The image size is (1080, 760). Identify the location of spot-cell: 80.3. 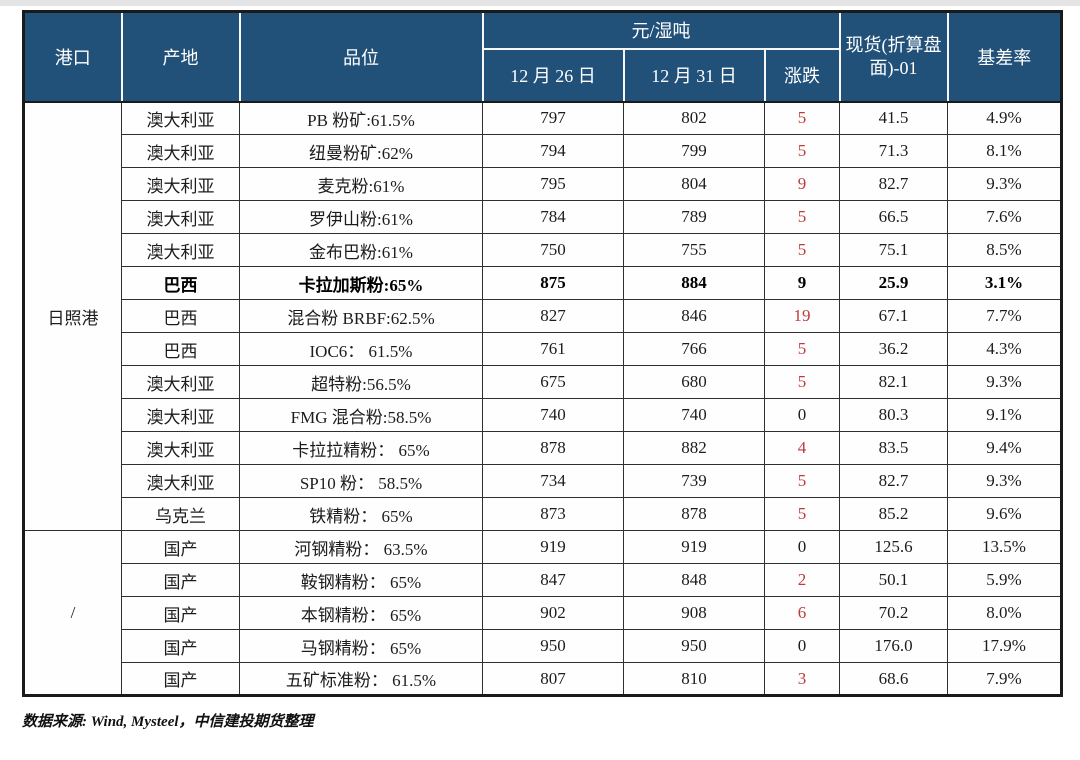
(894, 415).